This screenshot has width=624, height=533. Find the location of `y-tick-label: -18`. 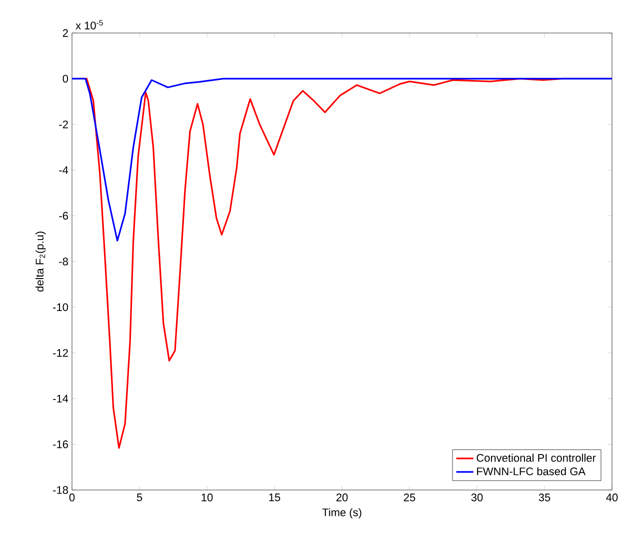

y-tick-label: -18 is located at coordinates (60, 490).